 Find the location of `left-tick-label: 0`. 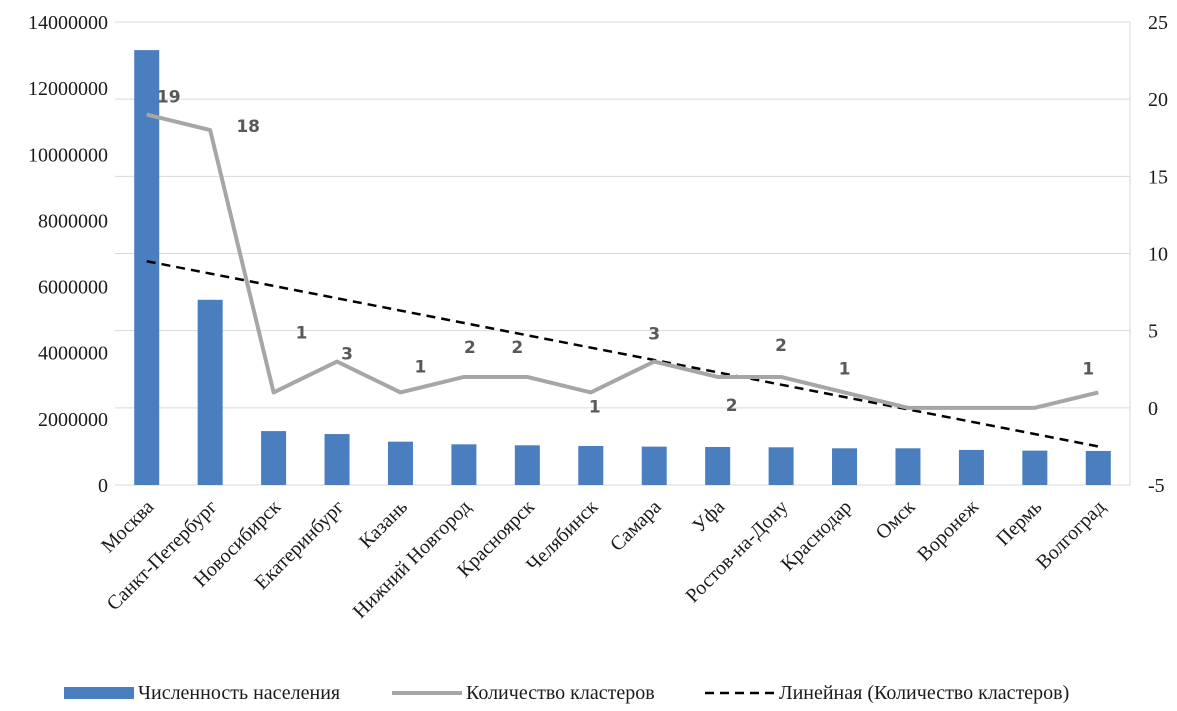

left-tick-label: 0 is located at coordinates (103, 486).